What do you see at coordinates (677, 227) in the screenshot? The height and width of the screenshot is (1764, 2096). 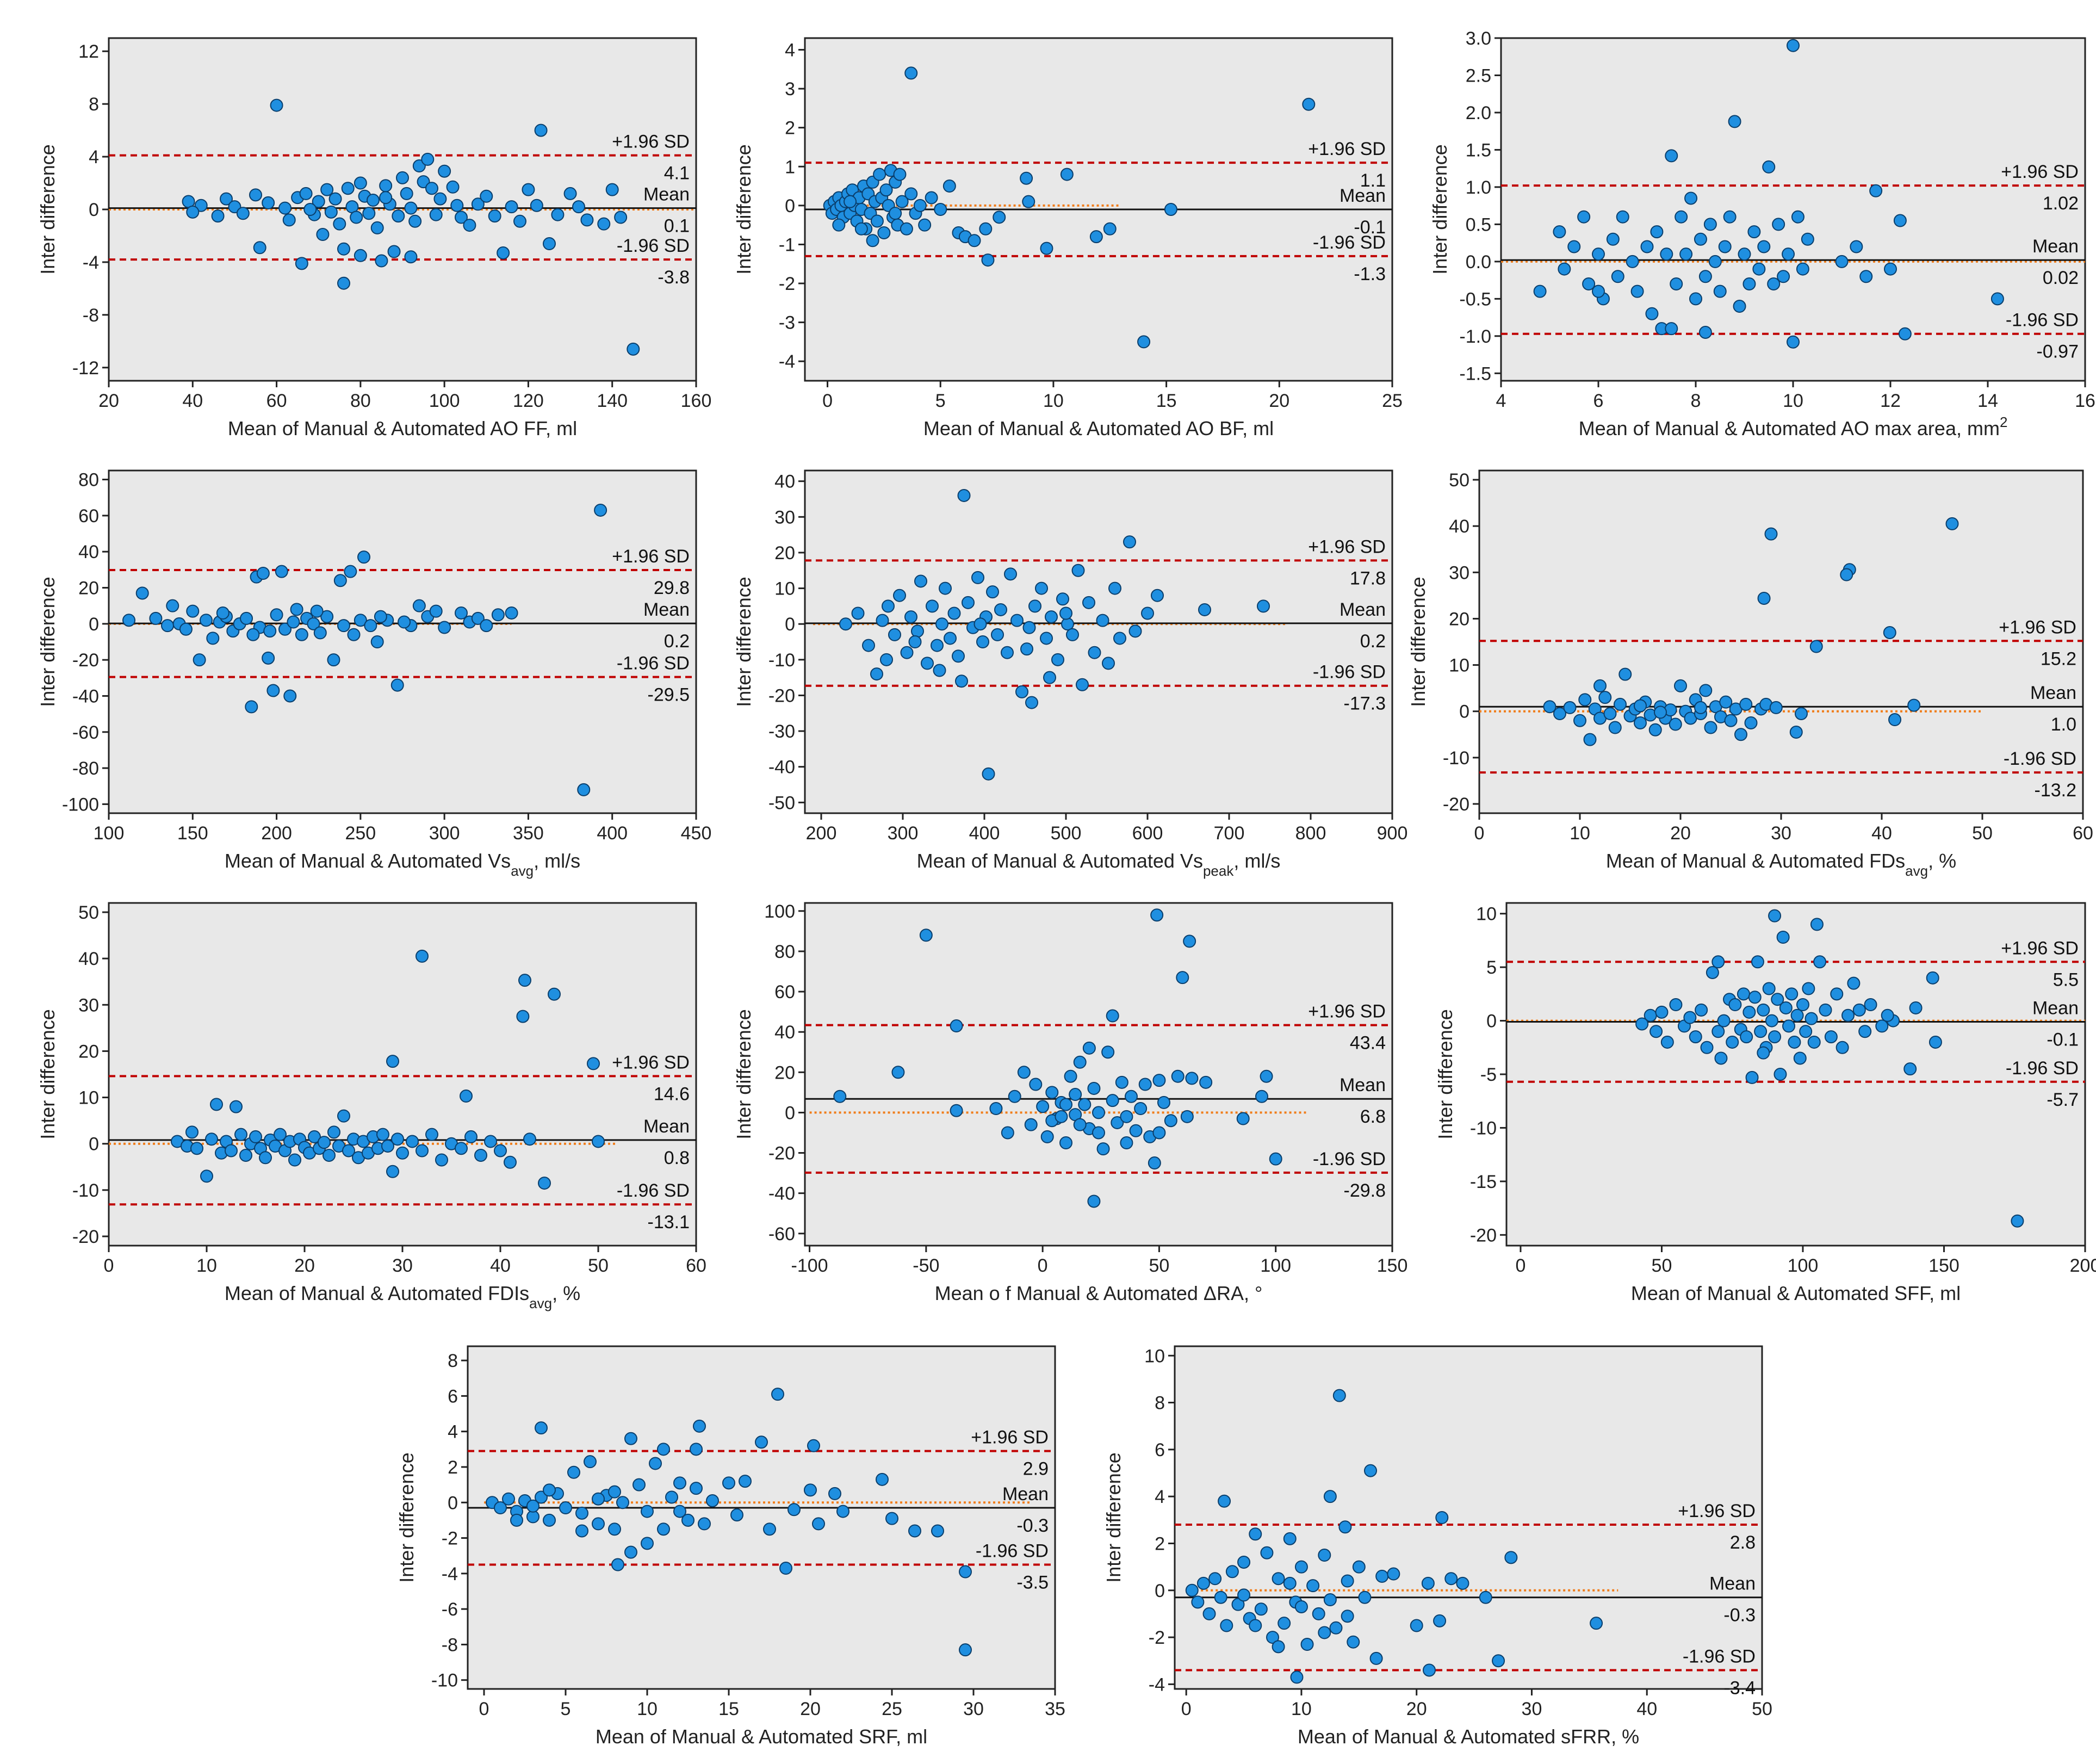 I see `mean-value: 0.1` at bounding box center [677, 227].